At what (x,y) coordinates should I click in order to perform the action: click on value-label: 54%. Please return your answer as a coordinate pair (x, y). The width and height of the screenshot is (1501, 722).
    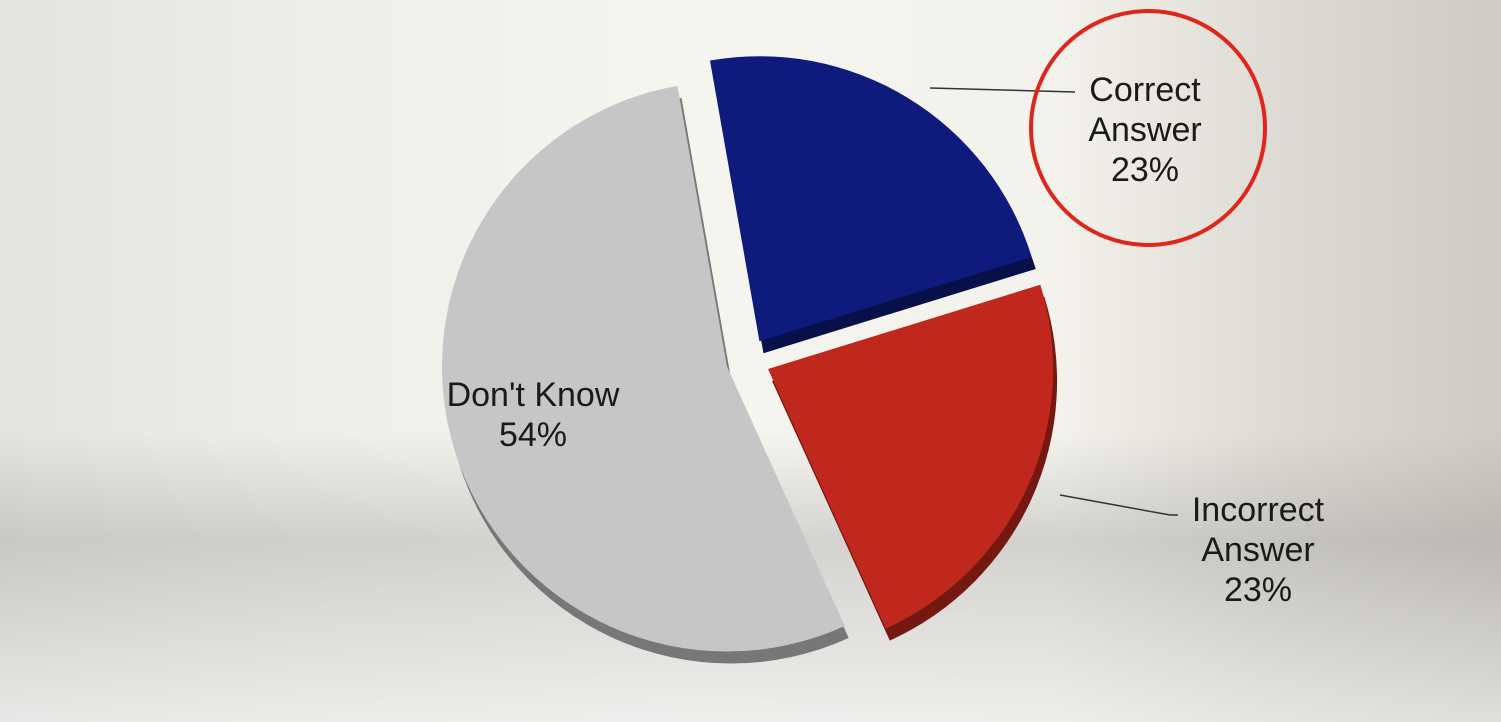
    Looking at the image, I should click on (533, 435).